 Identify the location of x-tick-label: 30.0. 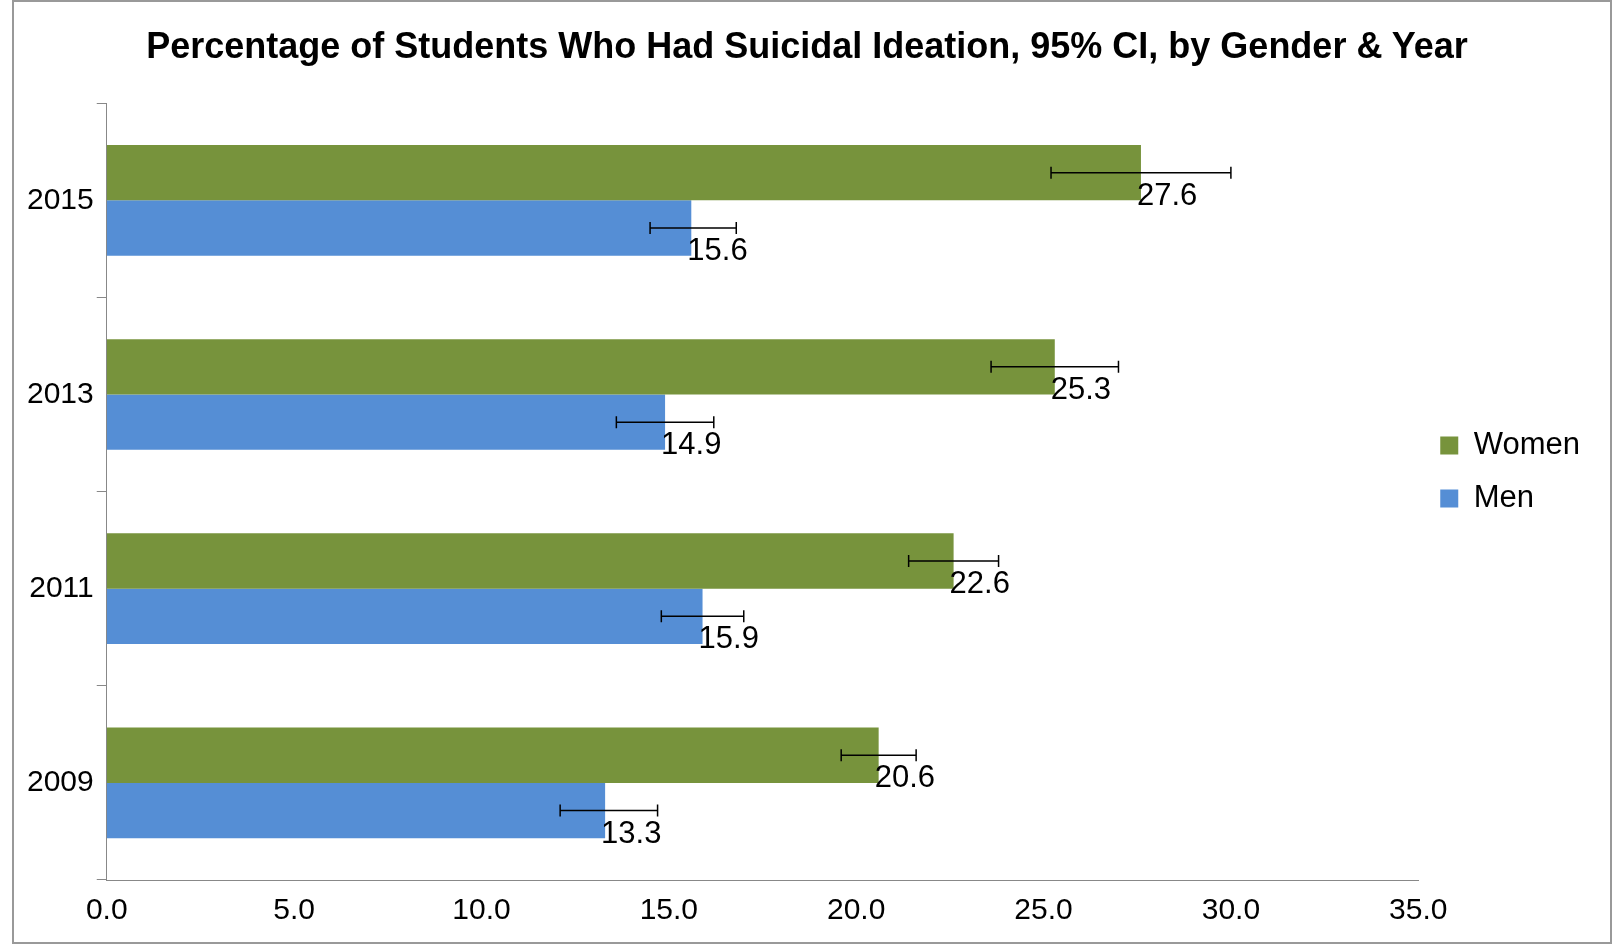
(1231, 909).